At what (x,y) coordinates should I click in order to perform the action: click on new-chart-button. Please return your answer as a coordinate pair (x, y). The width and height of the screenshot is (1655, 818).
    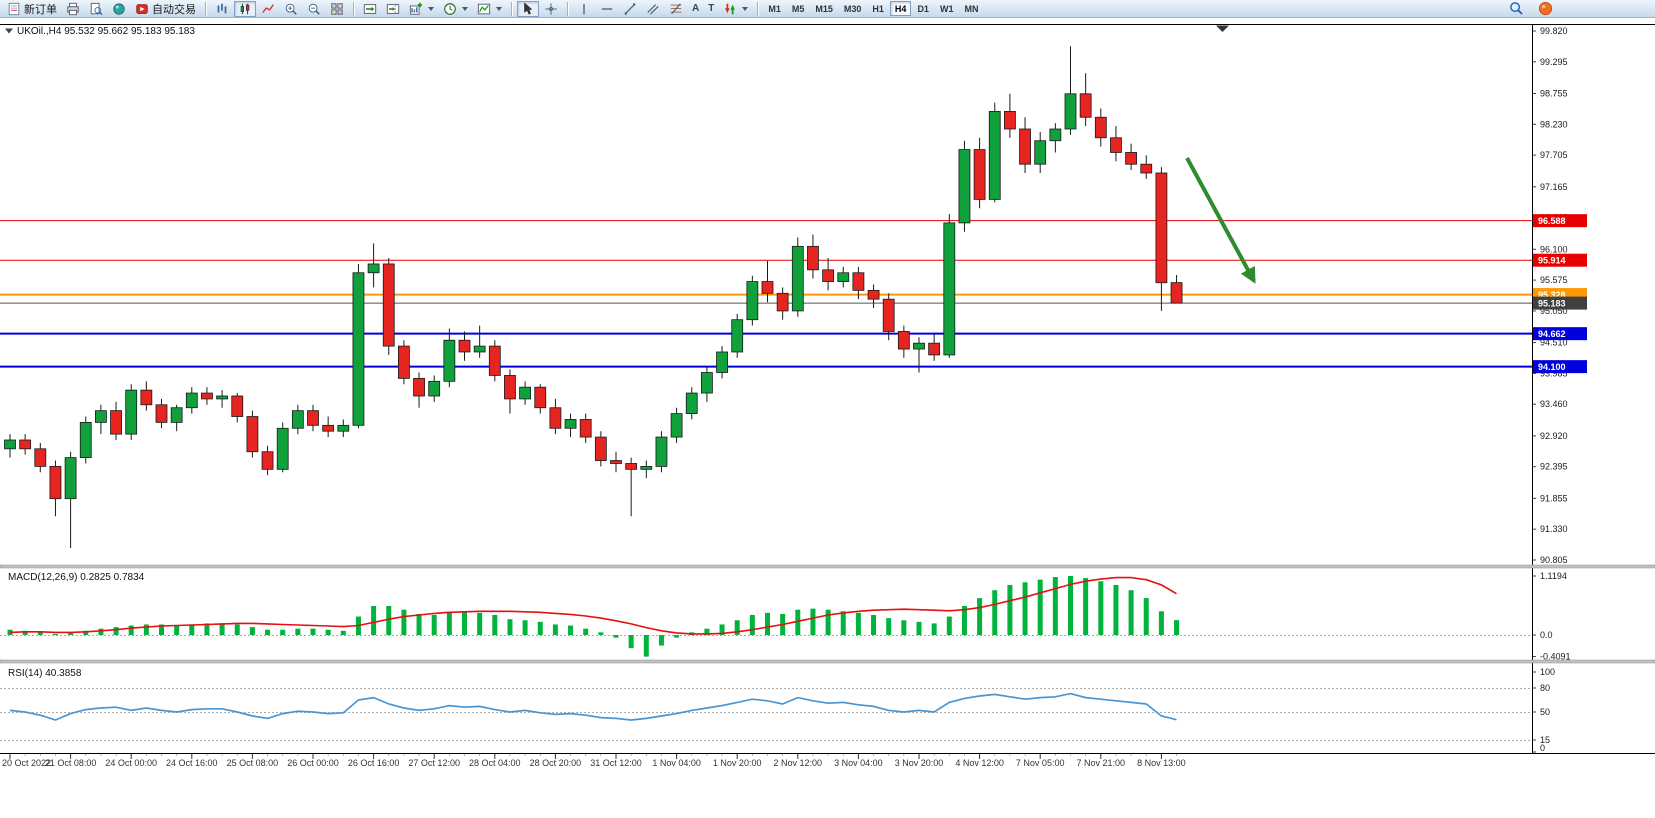
    Looking at the image, I should click on (421, 9).